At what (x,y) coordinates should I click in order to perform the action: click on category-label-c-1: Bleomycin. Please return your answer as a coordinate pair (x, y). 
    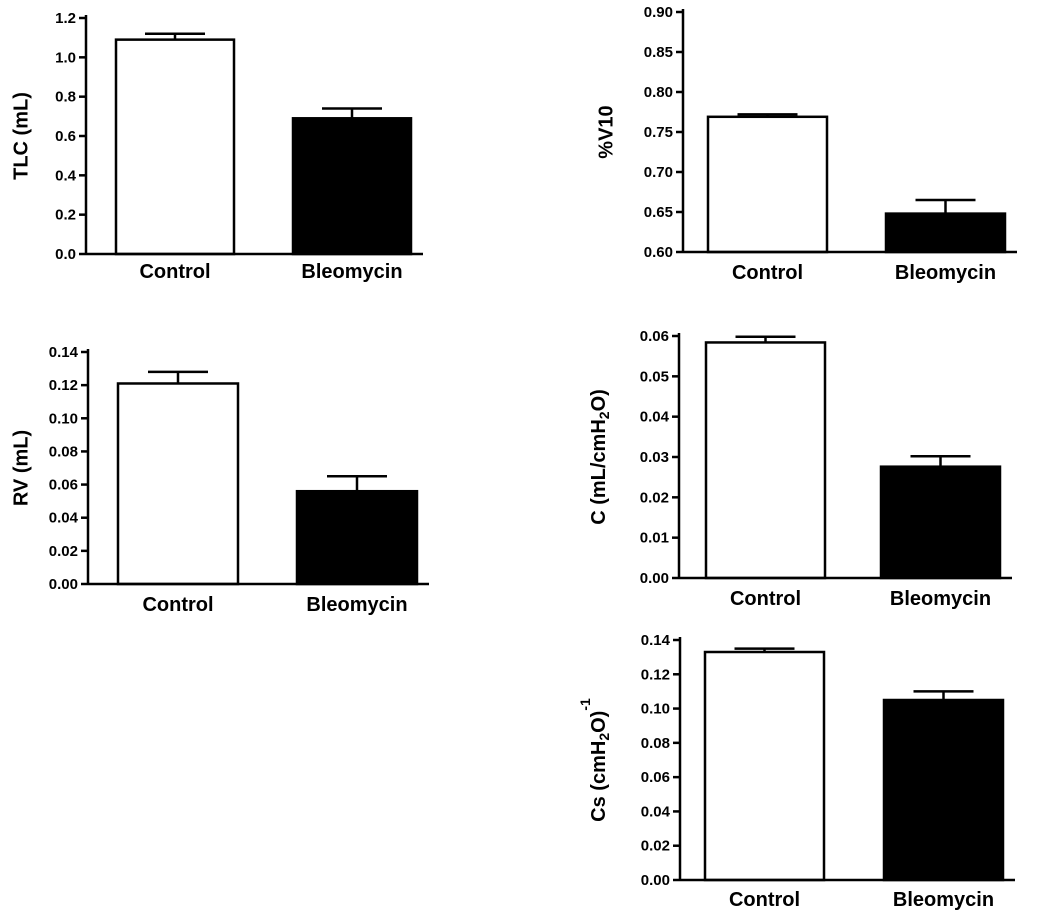
    Looking at the image, I should click on (940, 599).